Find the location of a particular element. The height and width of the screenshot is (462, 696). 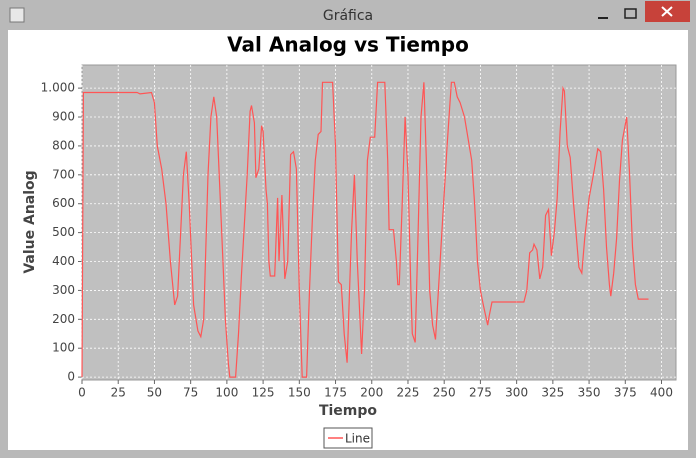

y-tick-label: 200 is located at coordinates (63, 319).